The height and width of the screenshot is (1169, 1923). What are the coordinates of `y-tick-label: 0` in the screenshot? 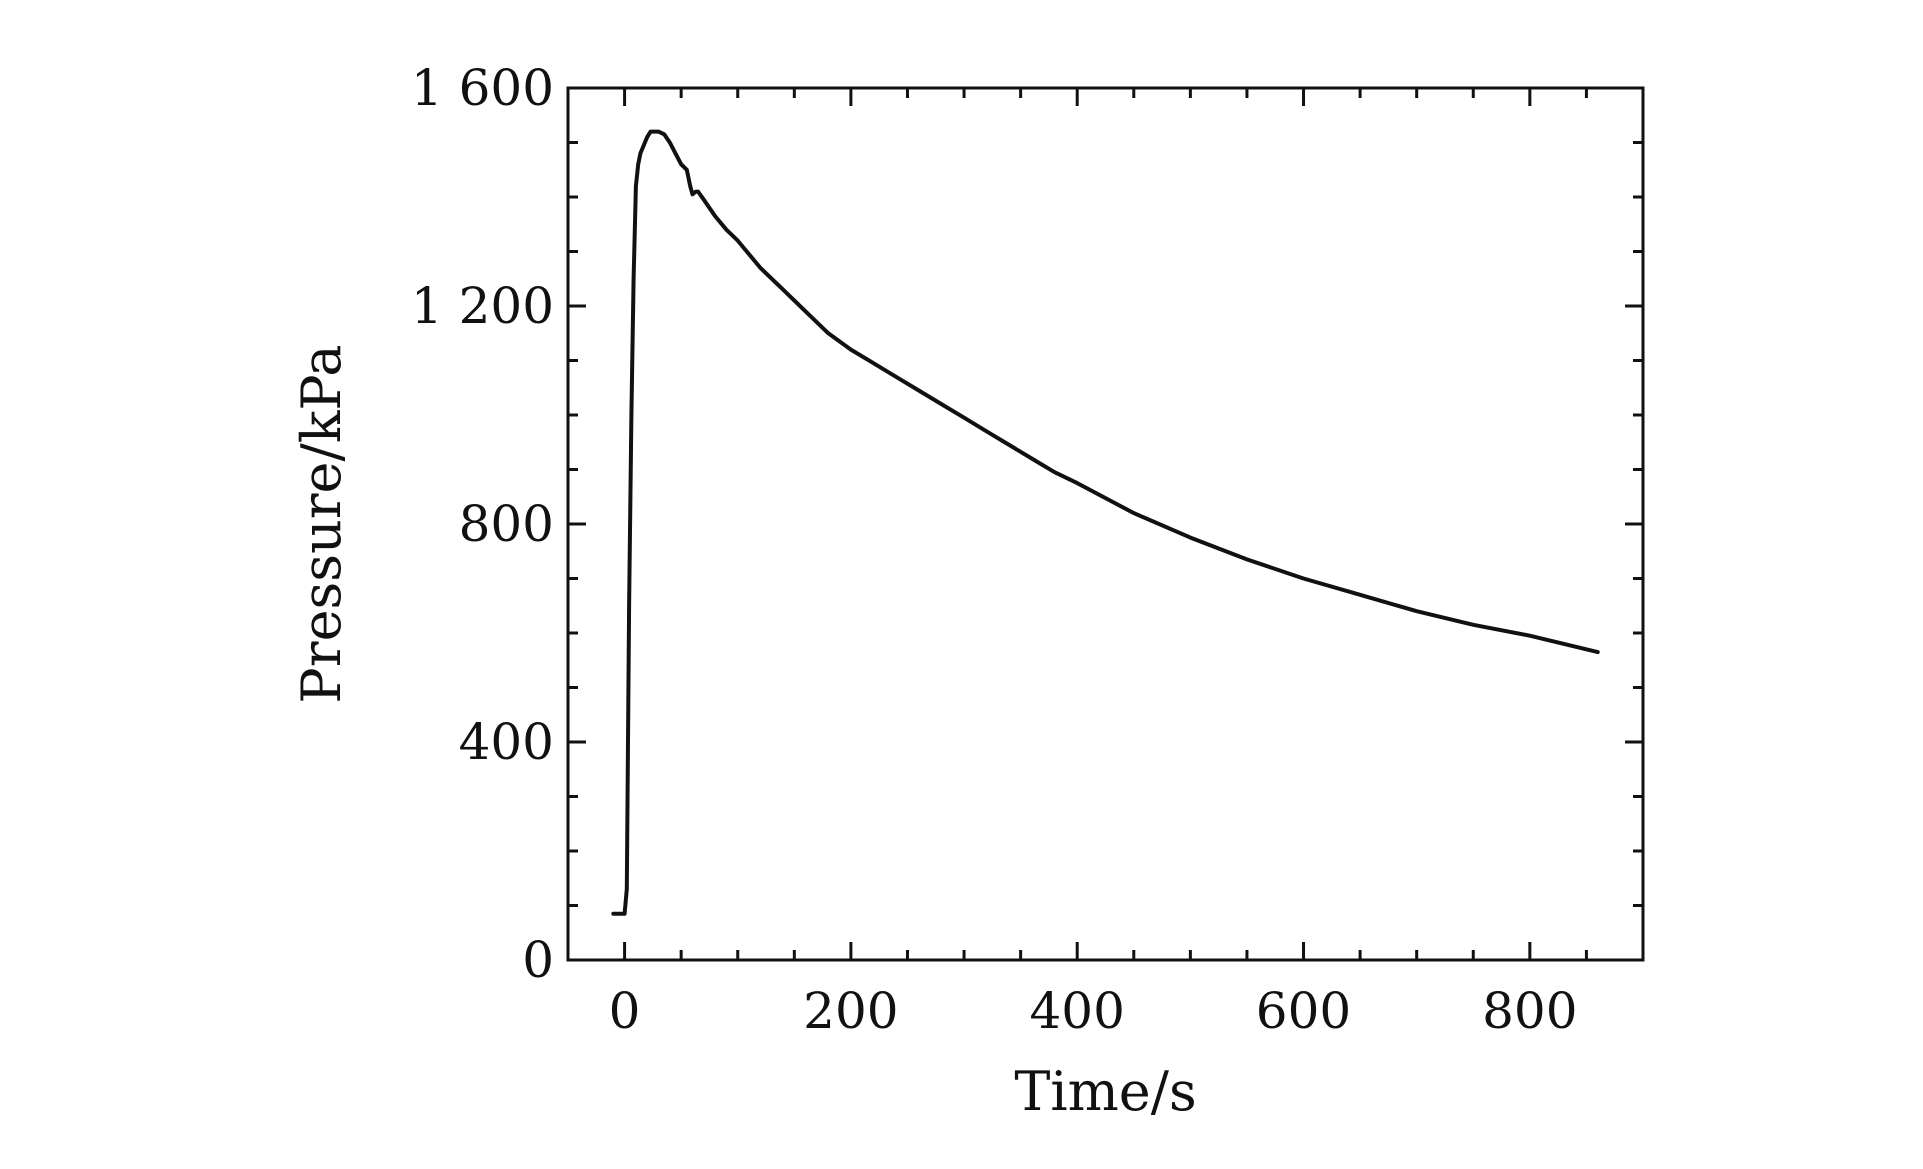 It's located at (538, 960).